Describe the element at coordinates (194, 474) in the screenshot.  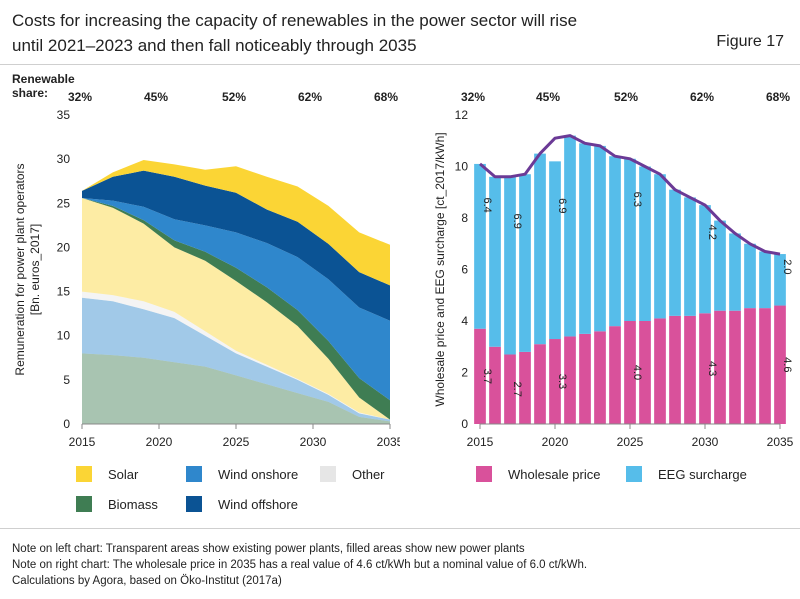
I see `legend-wind-onshore-swatch` at that location.